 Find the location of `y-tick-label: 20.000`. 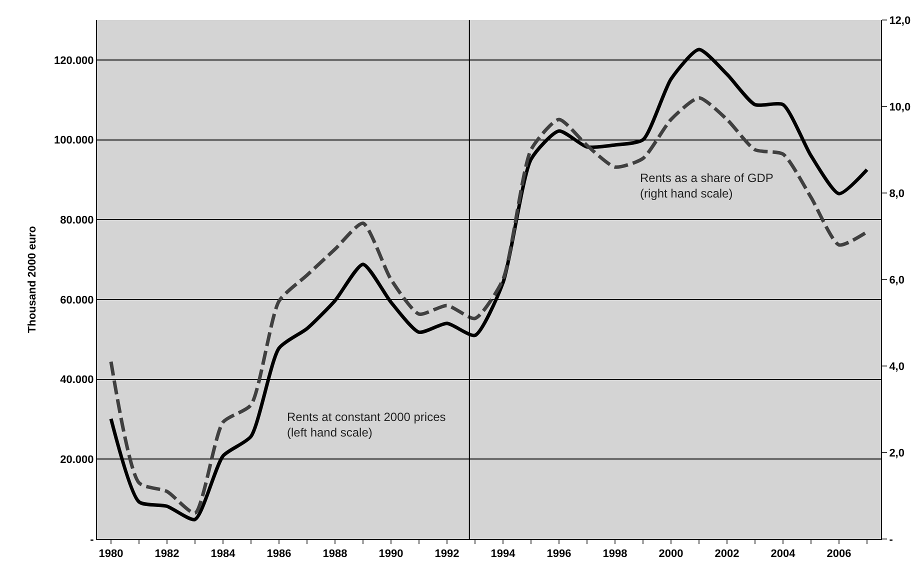

y-tick-label: 20.000 is located at coordinates (77, 460).